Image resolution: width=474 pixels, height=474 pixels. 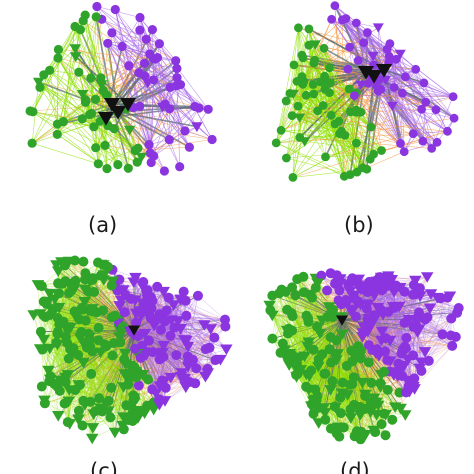 What do you see at coordinates (118, 113) in the screenshot?
I see `hub-triangle-node` at bounding box center [118, 113].